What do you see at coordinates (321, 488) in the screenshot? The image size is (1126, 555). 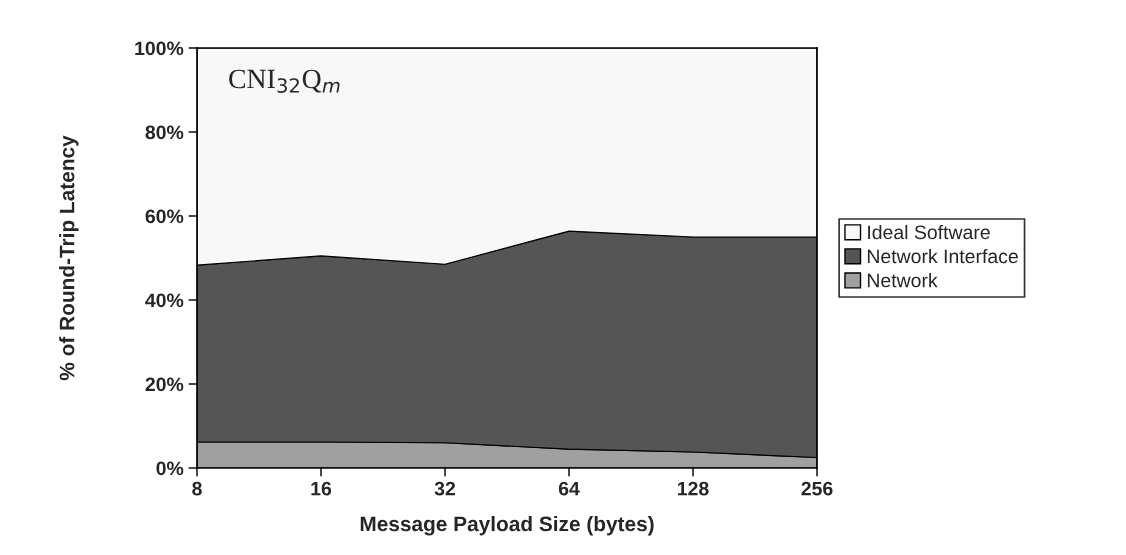 I see `x-tick-label: 16` at bounding box center [321, 488].